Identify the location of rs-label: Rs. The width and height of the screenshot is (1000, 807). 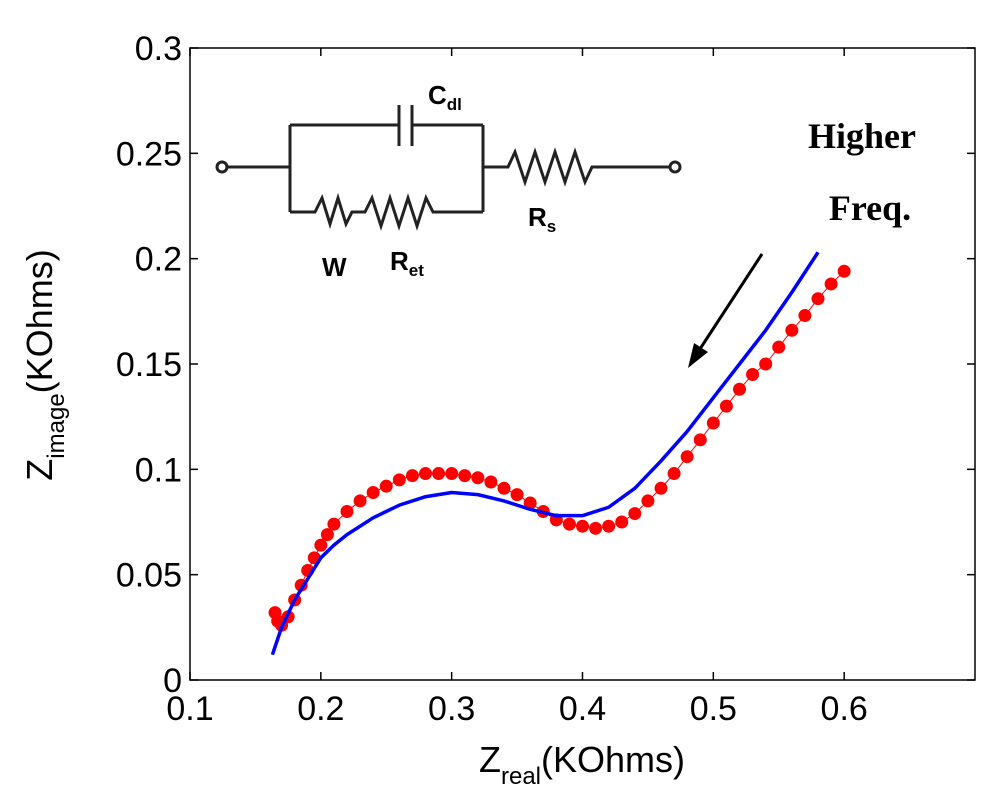
(542, 219).